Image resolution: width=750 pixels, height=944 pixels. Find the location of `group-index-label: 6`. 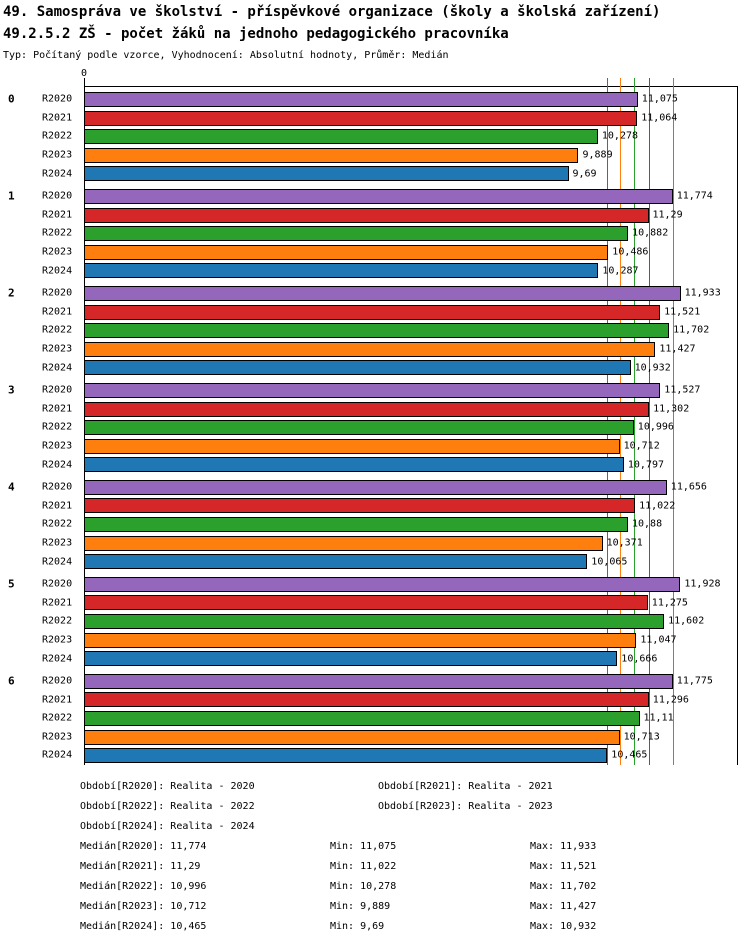

group-index-label: 6 is located at coordinates (11, 681).